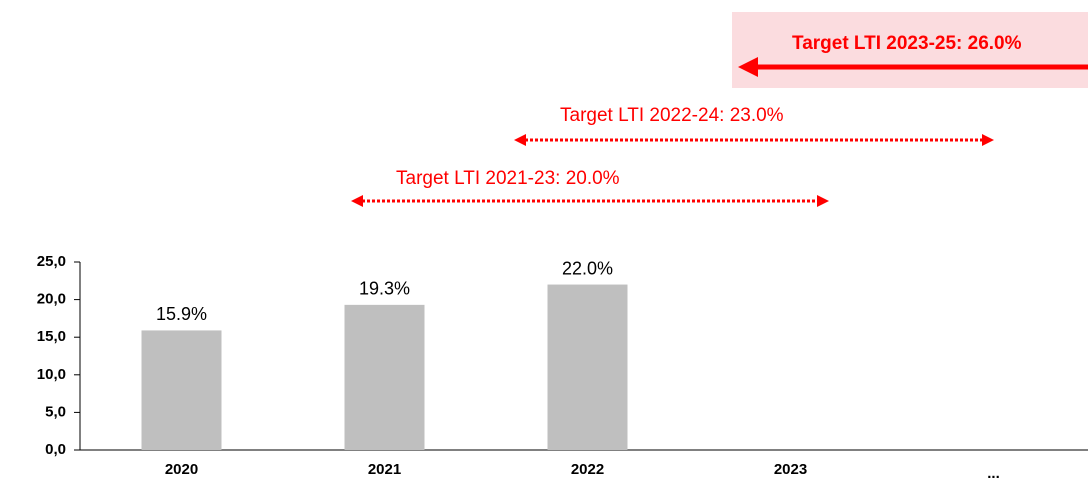 This screenshot has width=1088, height=485. What do you see at coordinates (672, 115) in the screenshot?
I see `annotation: Target LTI 2022-24: 23.0%` at bounding box center [672, 115].